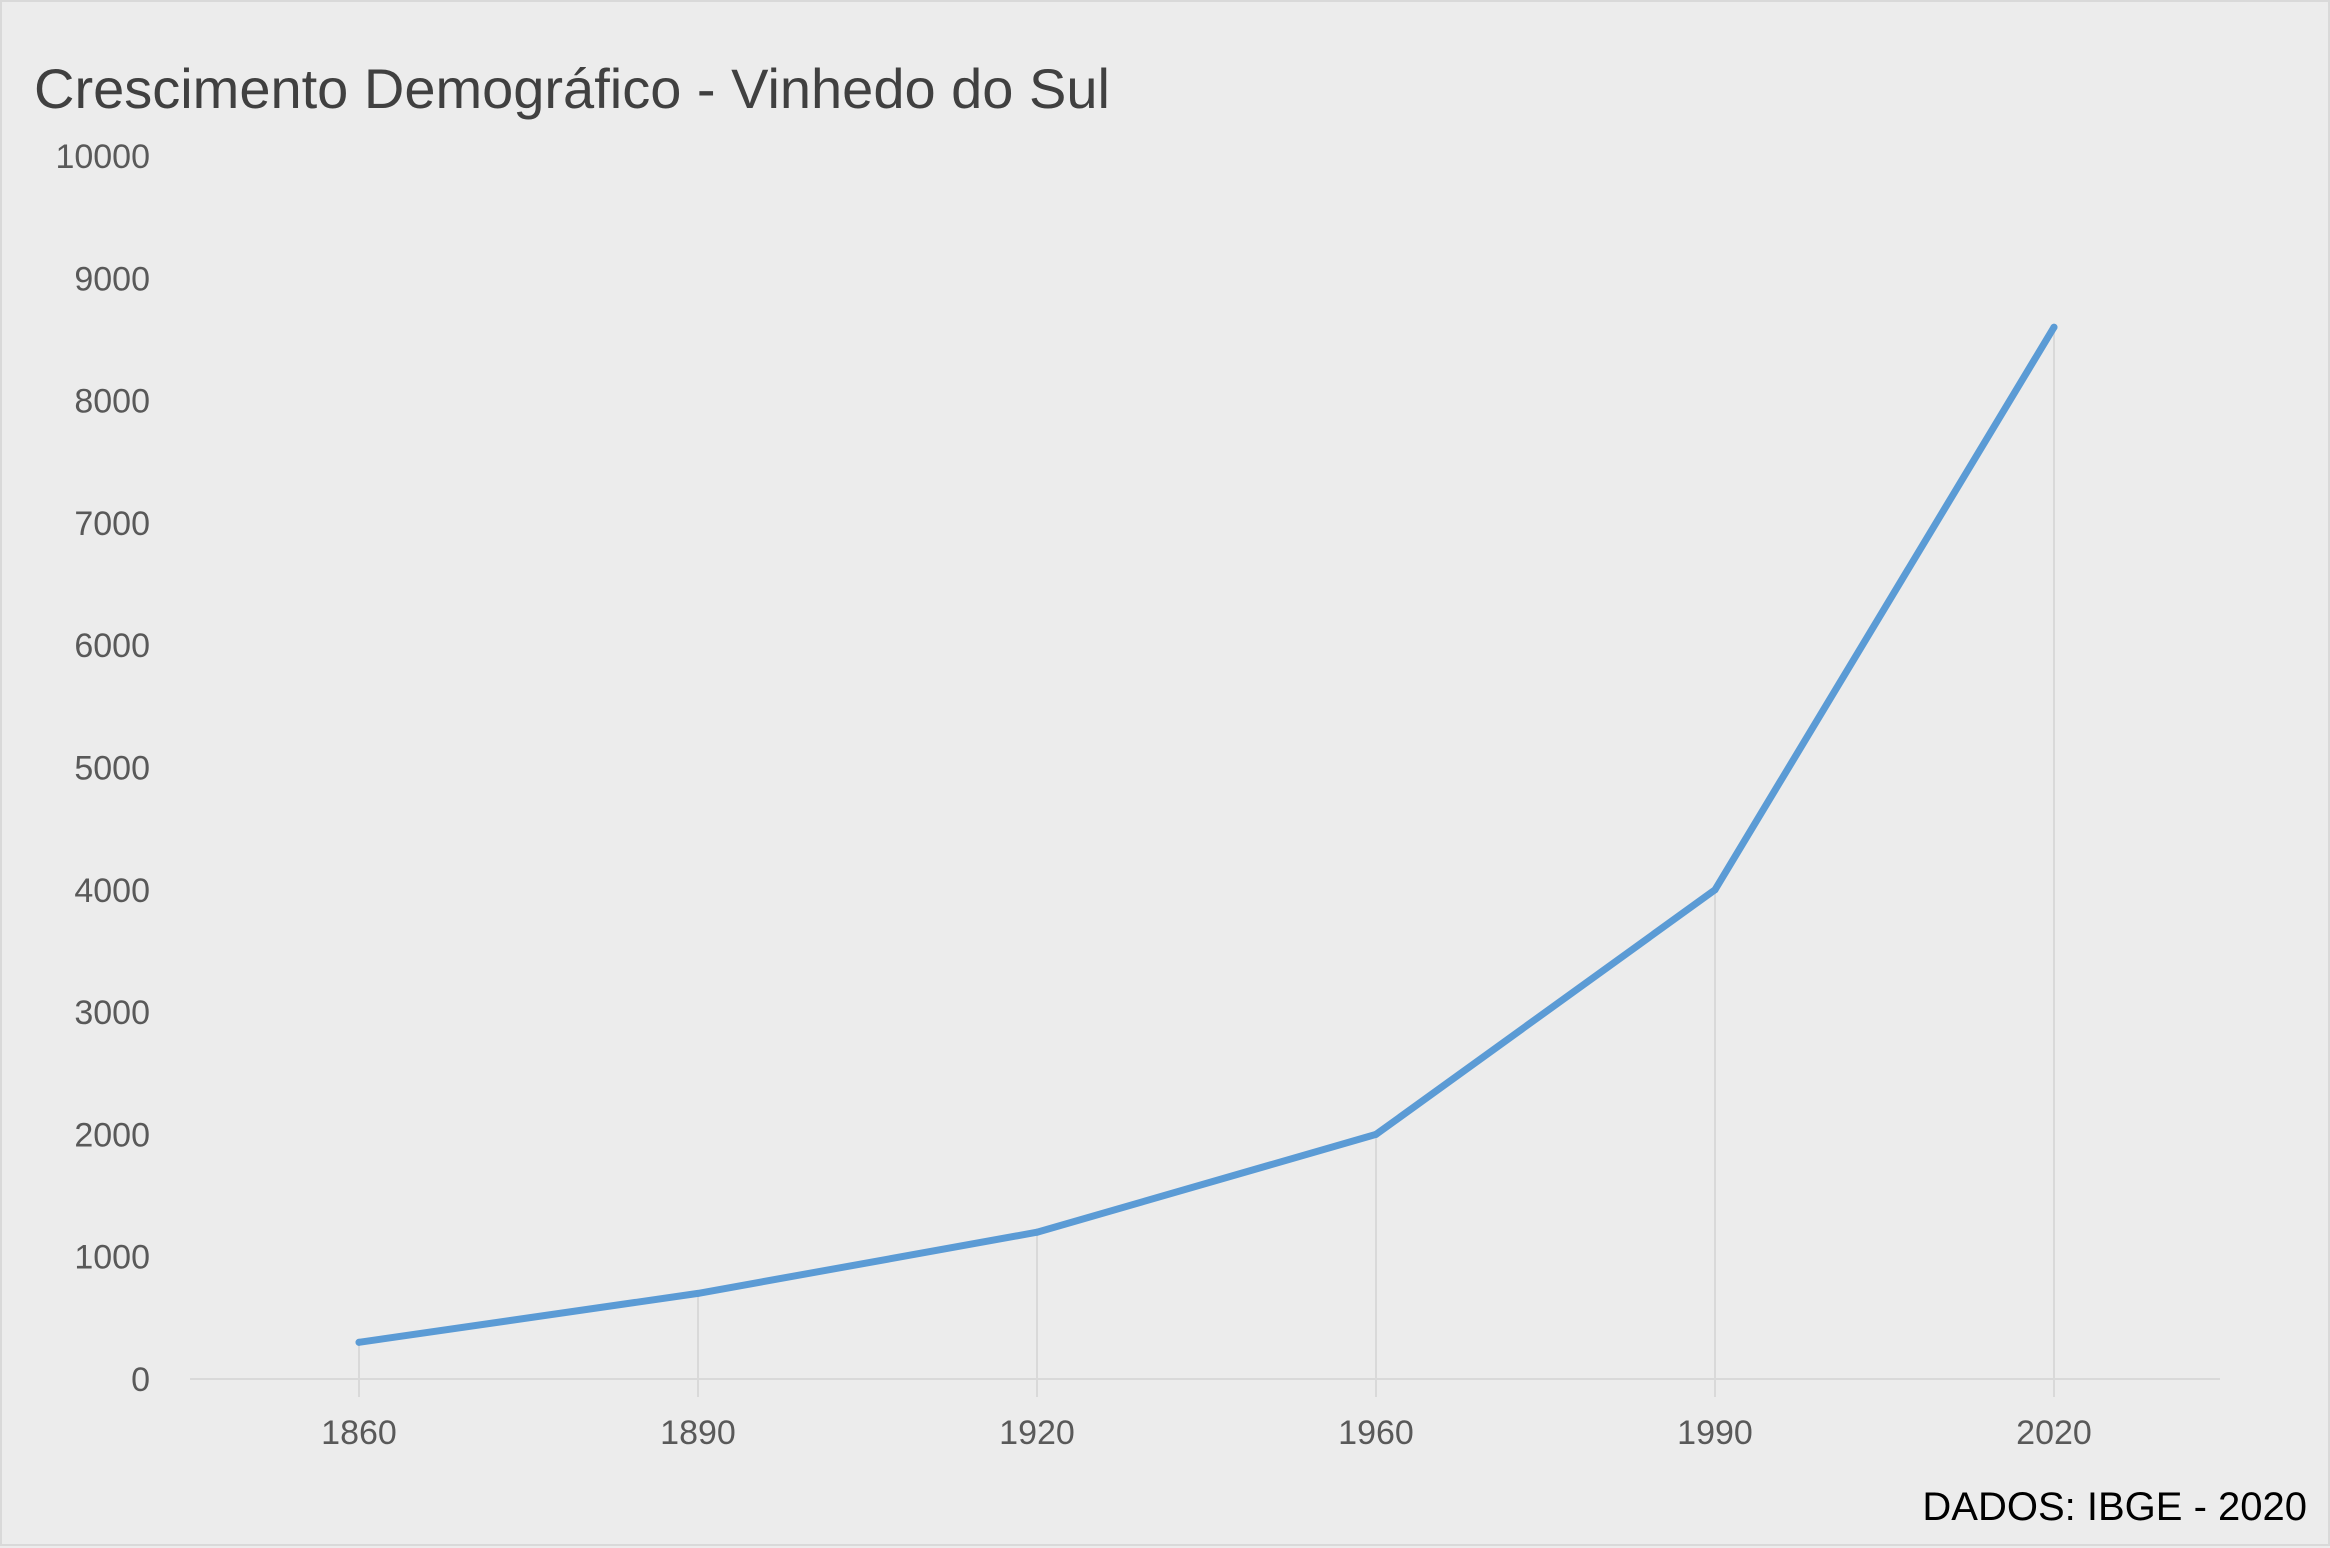  What do you see at coordinates (2054, 1433) in the screenshot?
I see `x-tick-label: 2020` at bounding box center [2054, 1433].